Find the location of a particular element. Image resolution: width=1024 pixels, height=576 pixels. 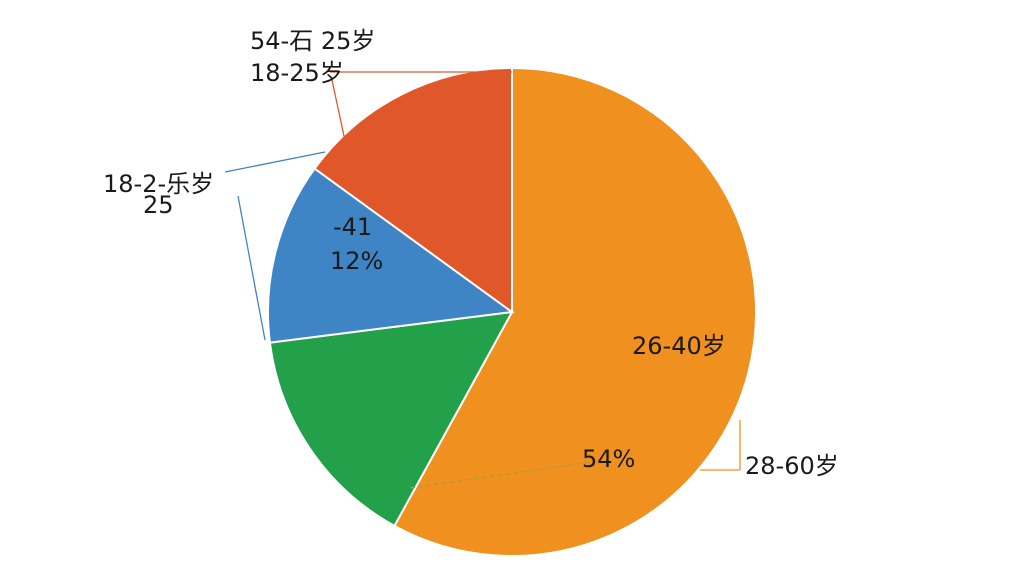

annotation: 54% is located at coordinates (608, 459).